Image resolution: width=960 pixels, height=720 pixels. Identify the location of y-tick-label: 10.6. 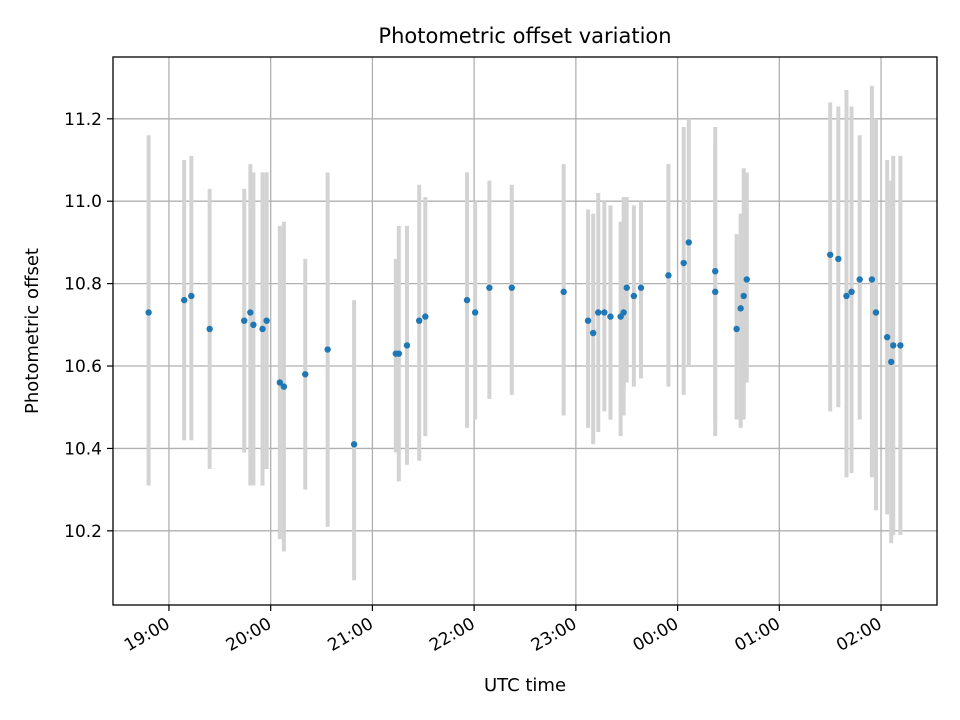
(83, 367).